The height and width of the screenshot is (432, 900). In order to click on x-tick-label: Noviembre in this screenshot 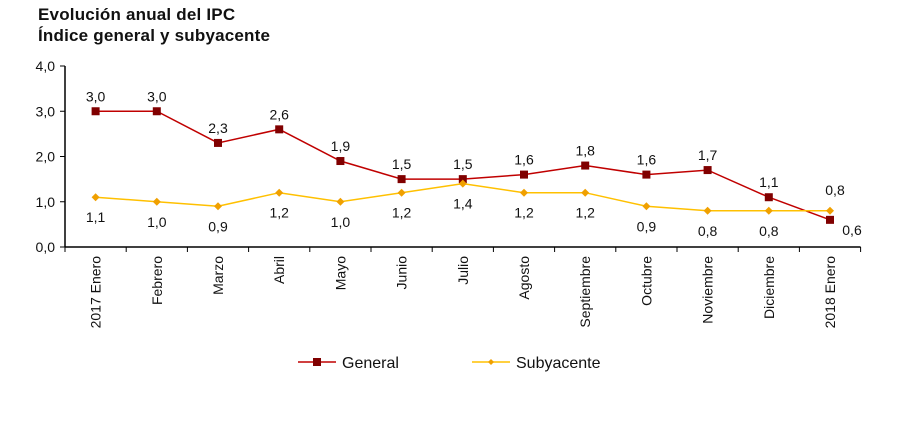, I will do `click(708, 290)`.